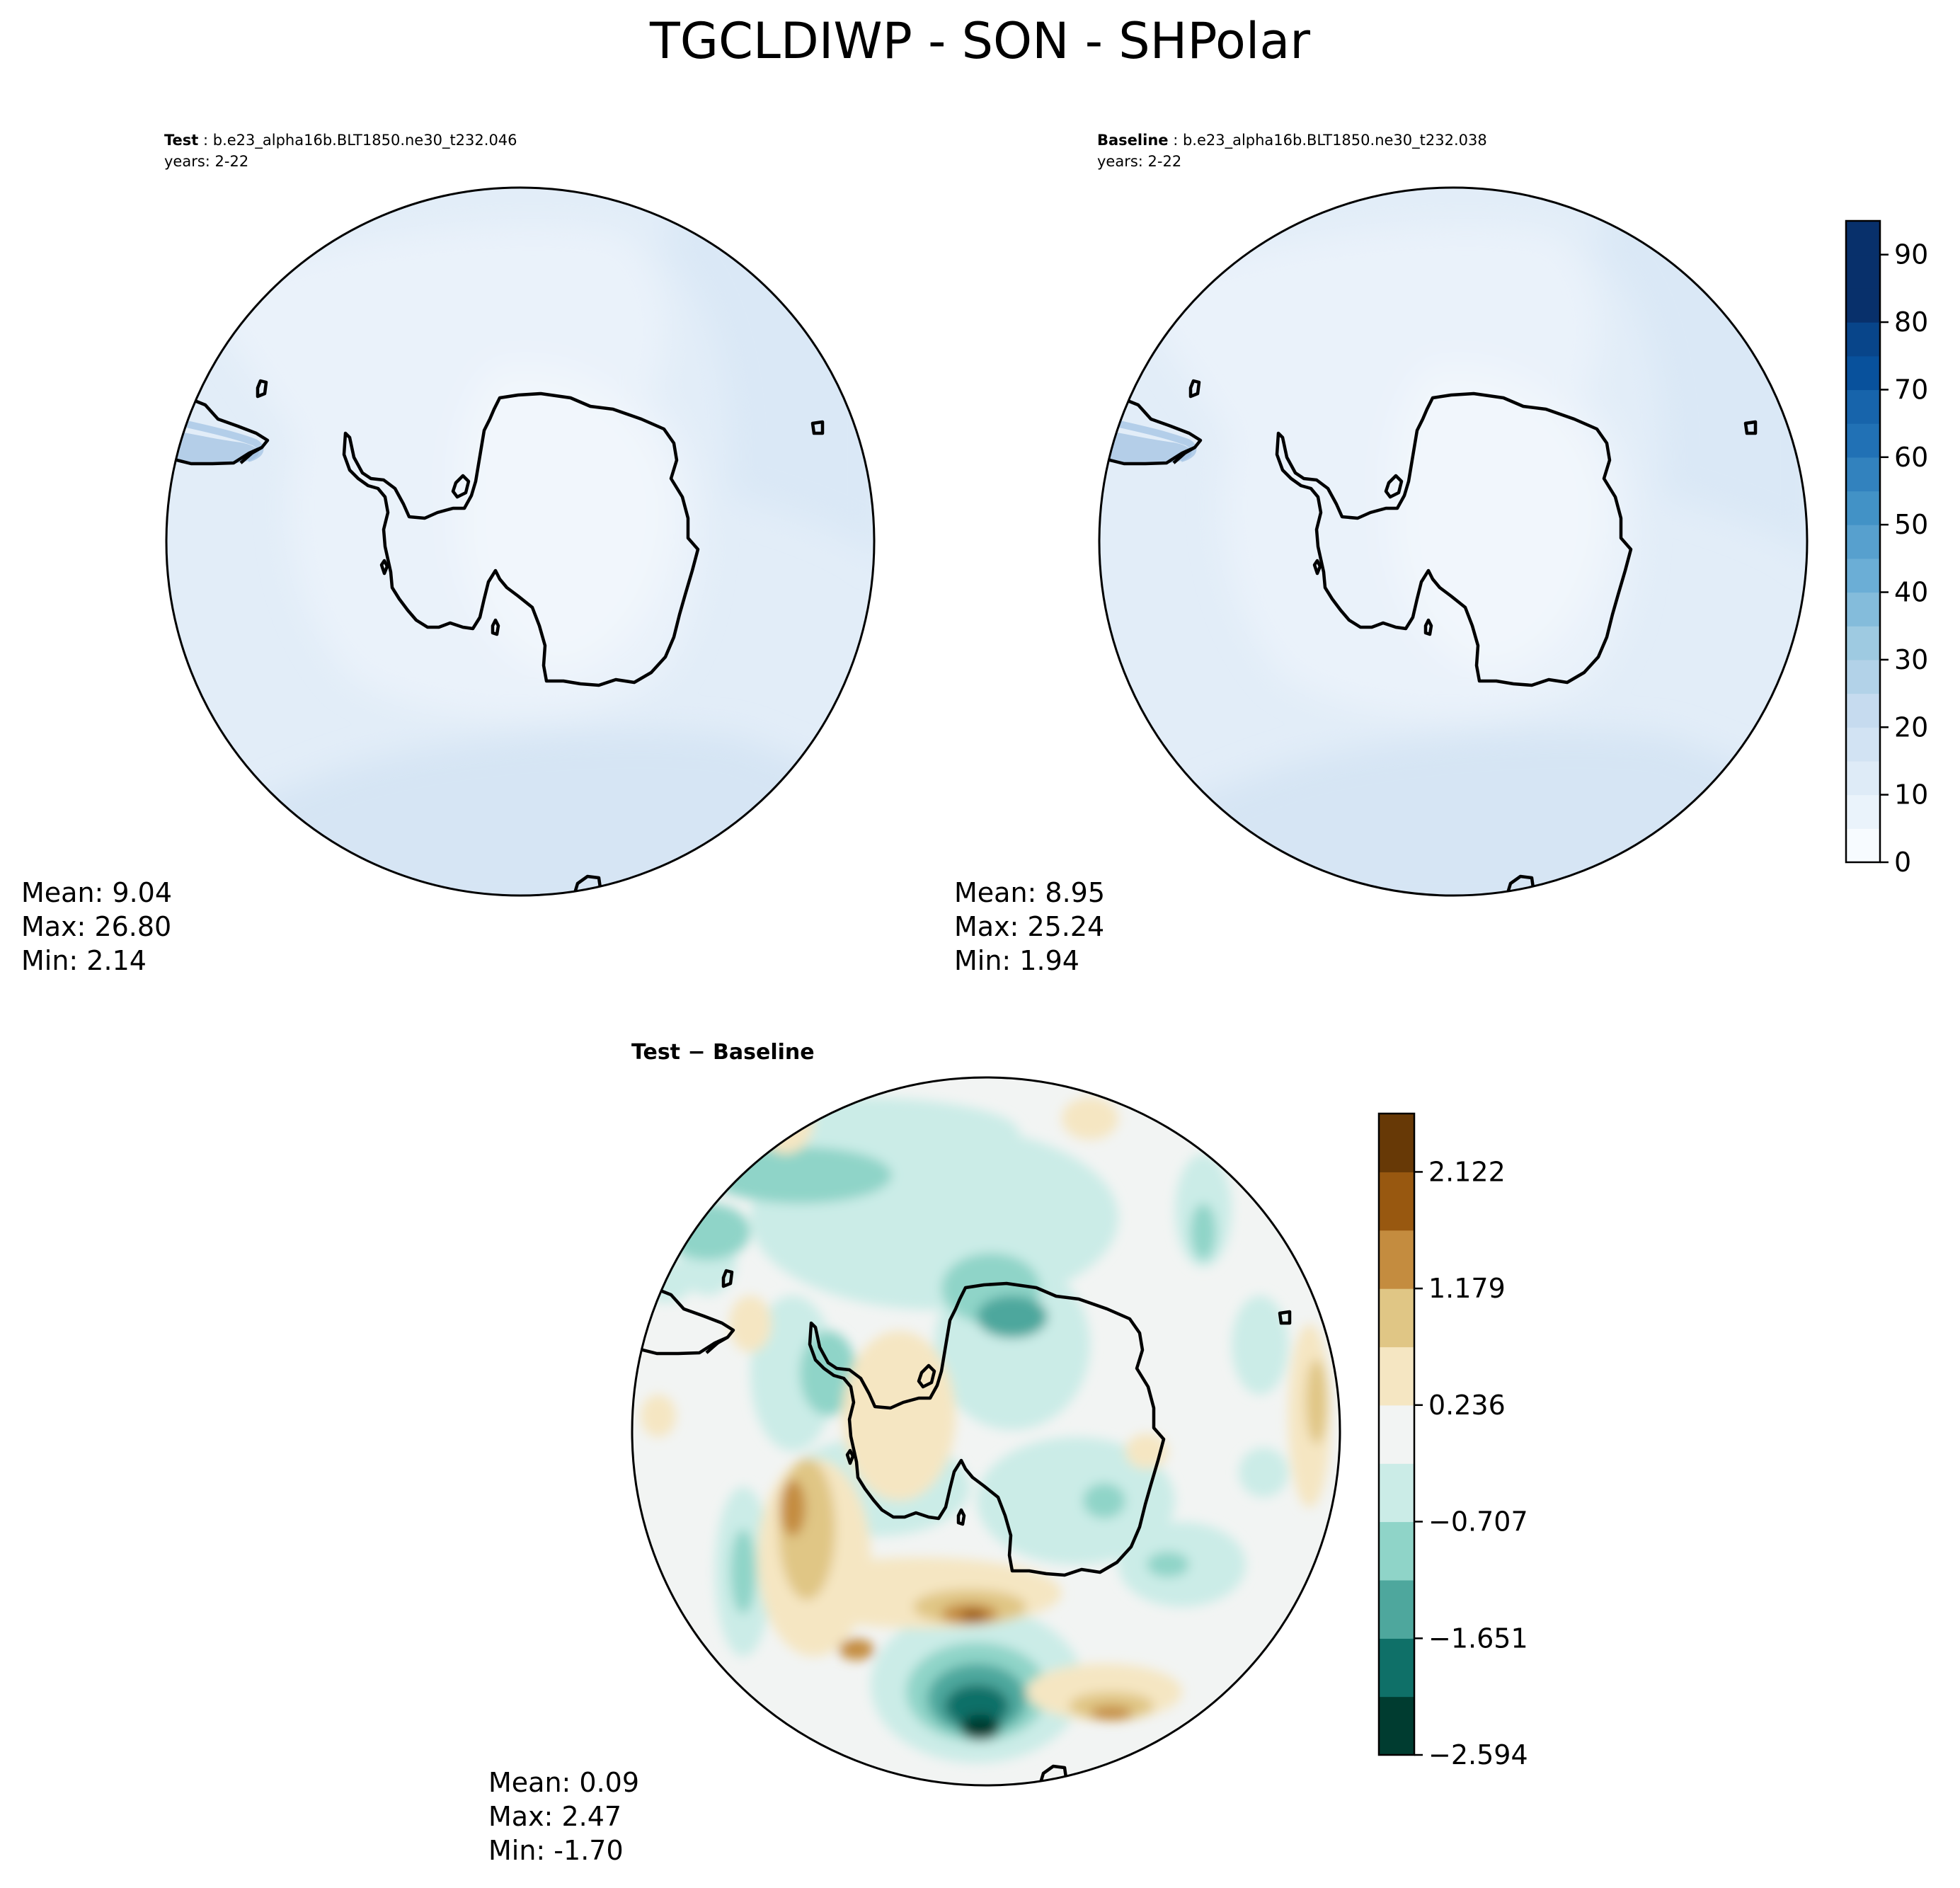 The image size is (1960, 1888). Describe the element at coordinates (554, 1817) in the screenshot. I see `difference-max-text: Max: 2.47` at that location.